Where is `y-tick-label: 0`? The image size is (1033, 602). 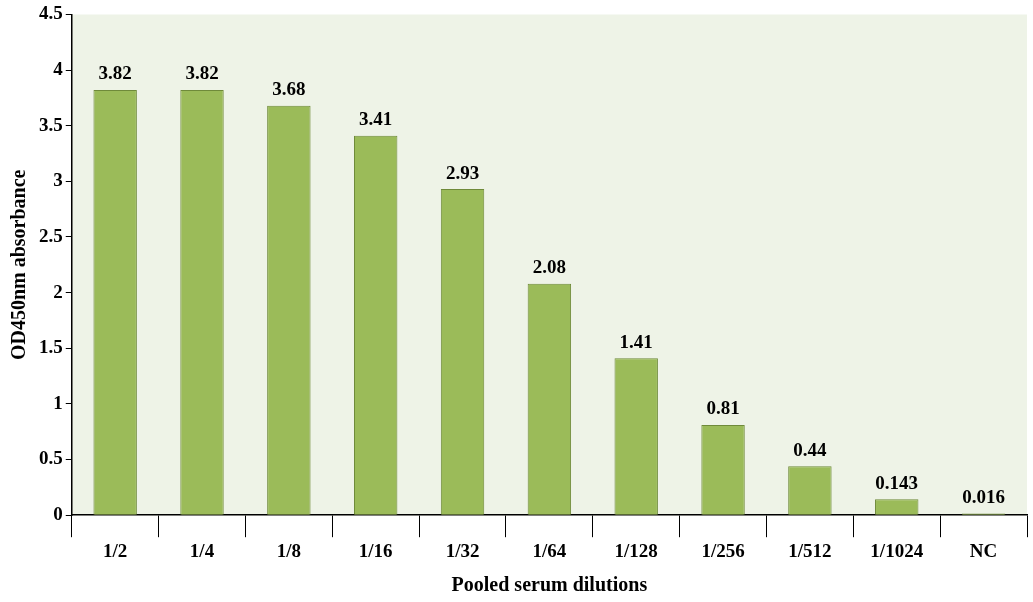 y-tick-label: 0 is located at coordinates (58, 514).